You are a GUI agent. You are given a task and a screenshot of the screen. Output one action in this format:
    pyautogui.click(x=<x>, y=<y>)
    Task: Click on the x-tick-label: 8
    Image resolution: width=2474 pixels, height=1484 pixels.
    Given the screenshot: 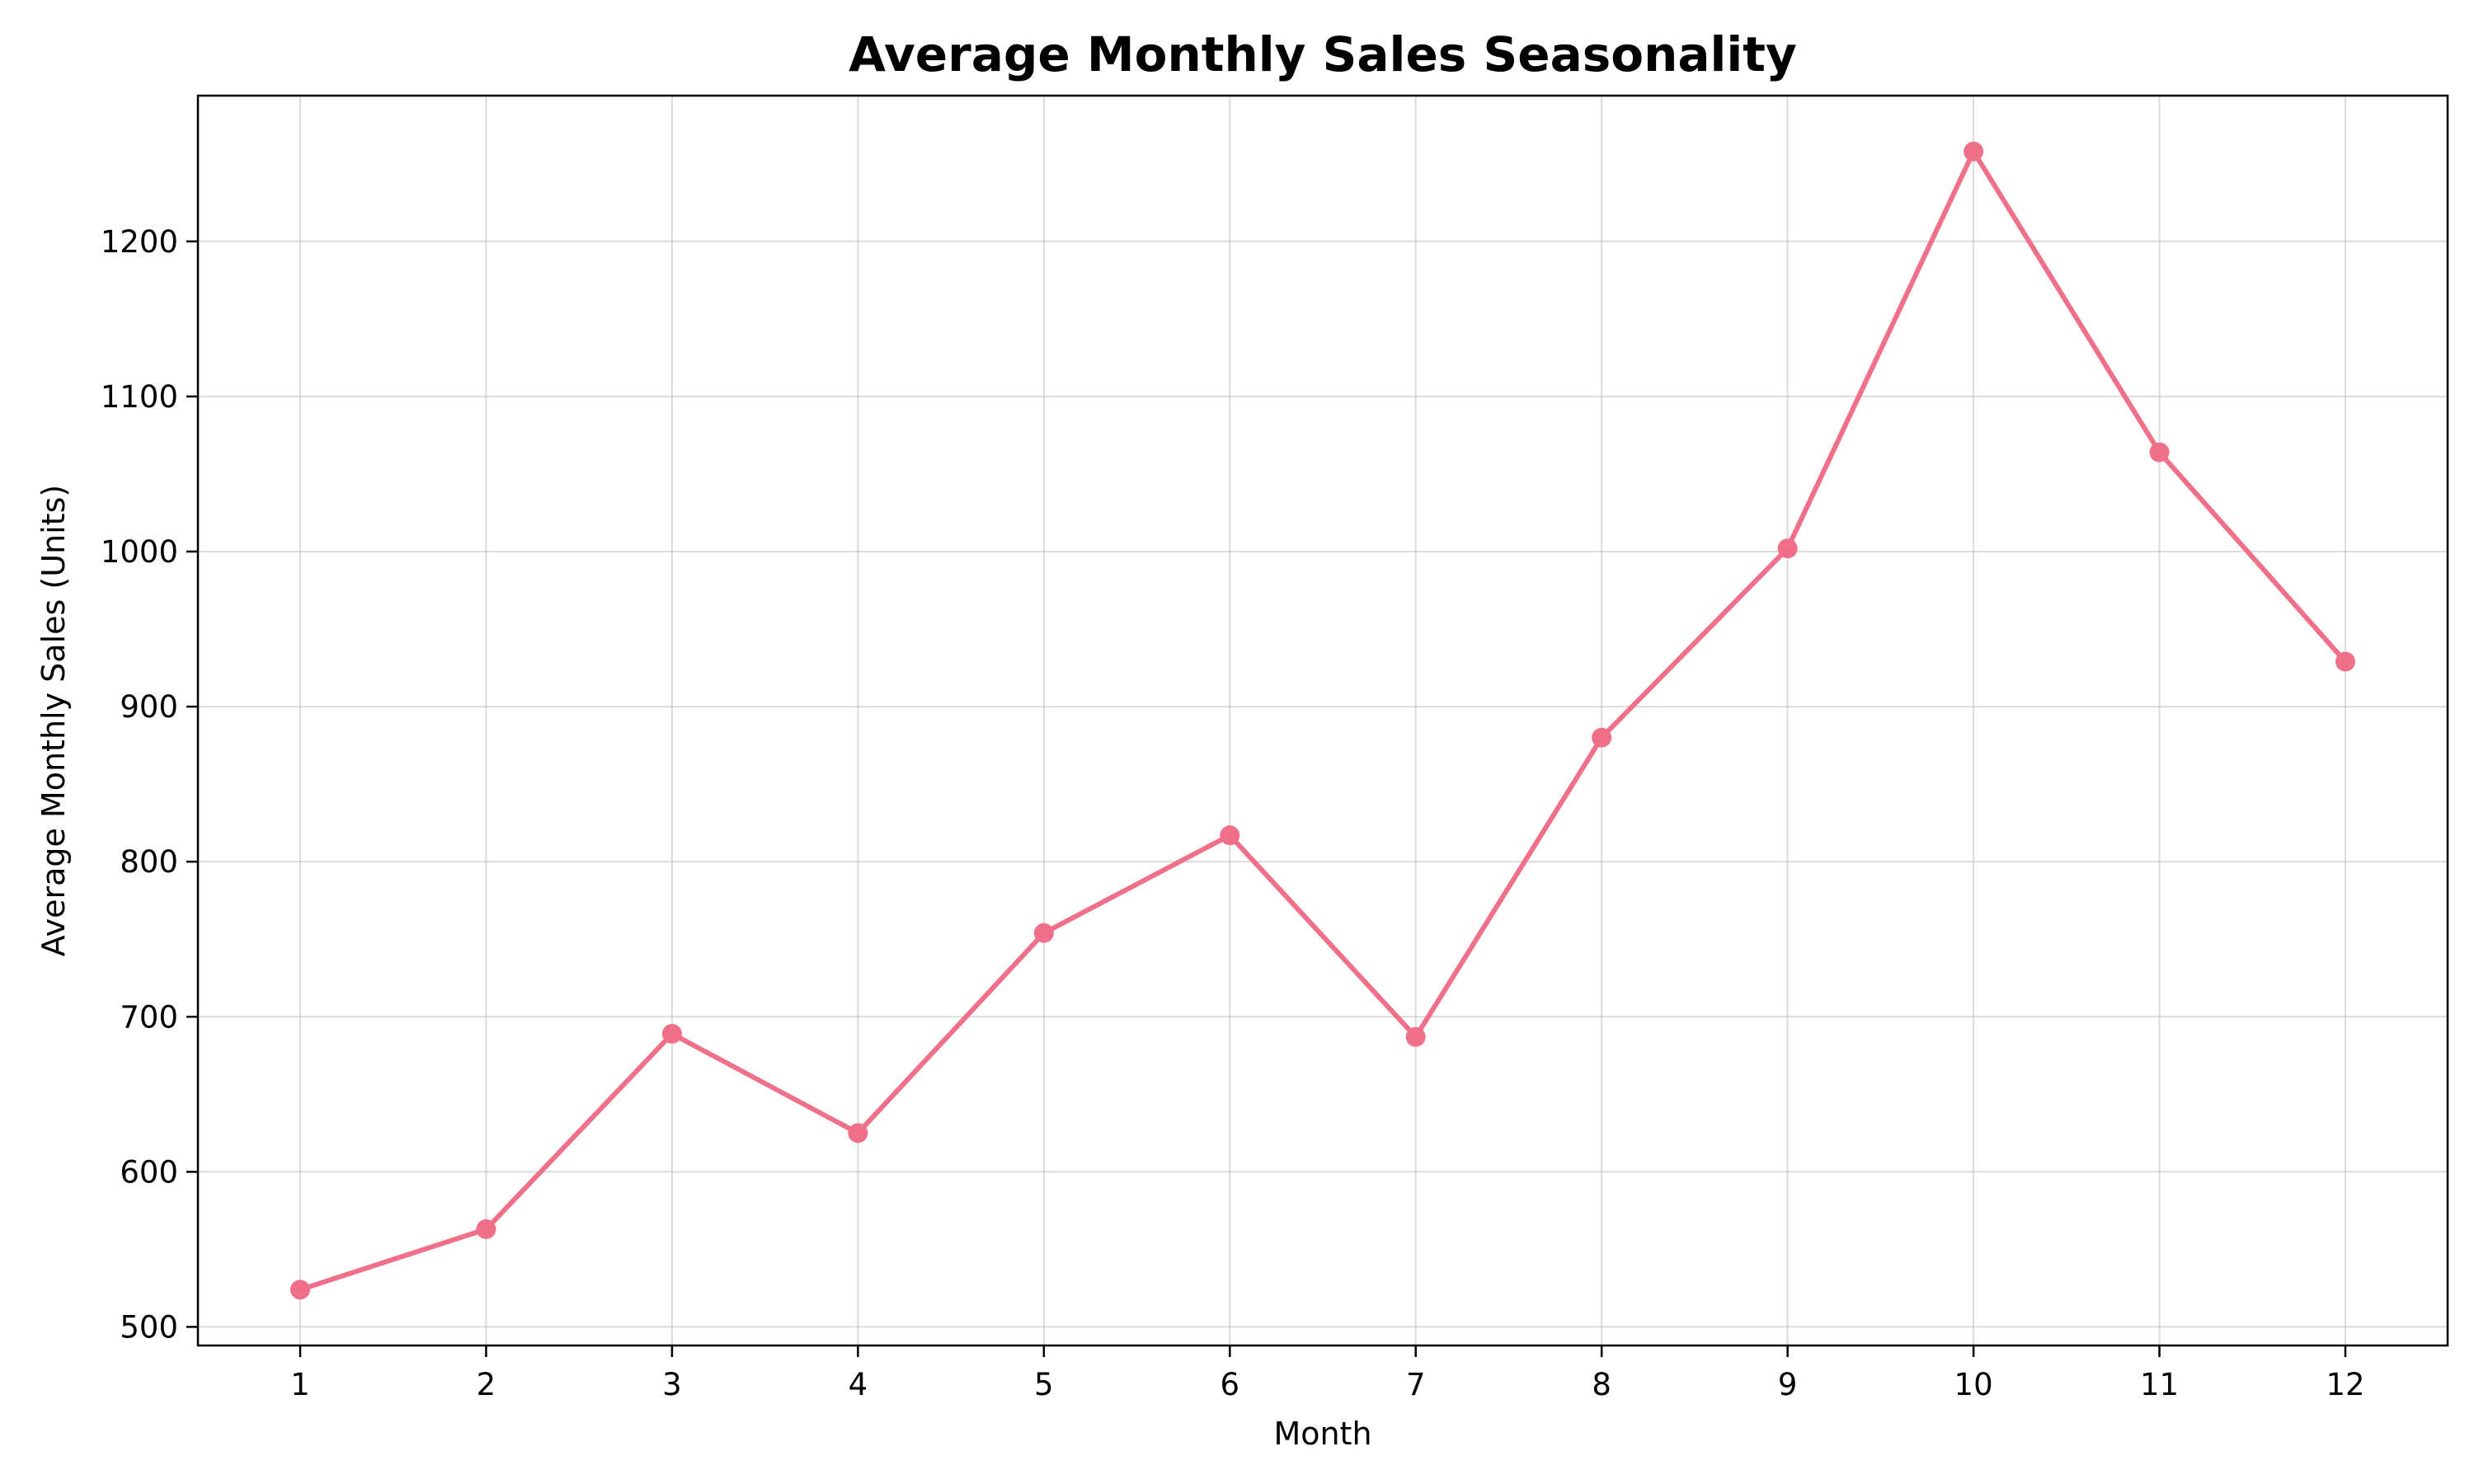 What is the action you would take?
    pyautogui.click(x=1601, y=1384)
    